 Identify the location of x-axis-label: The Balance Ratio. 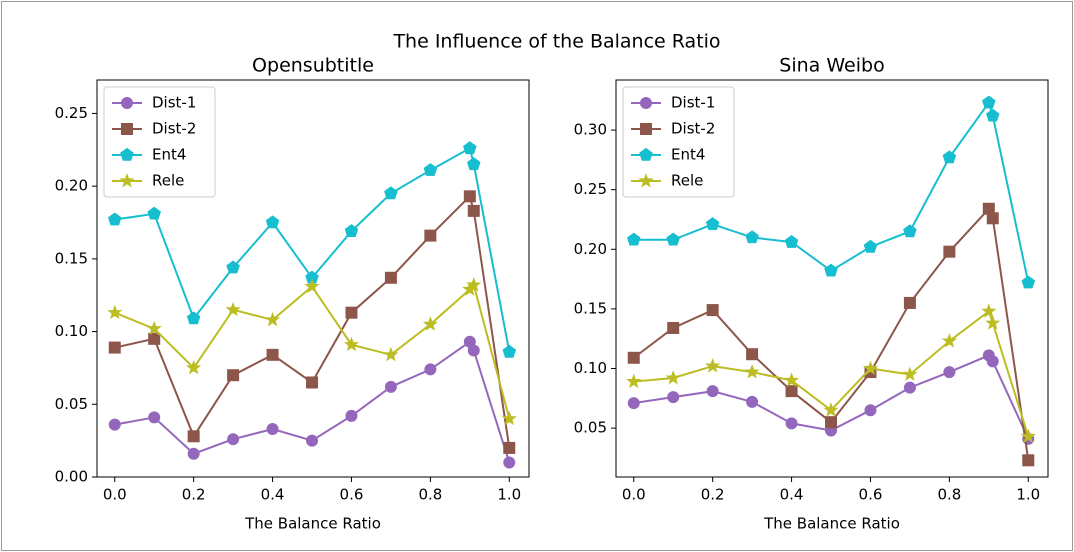
(831, 524).